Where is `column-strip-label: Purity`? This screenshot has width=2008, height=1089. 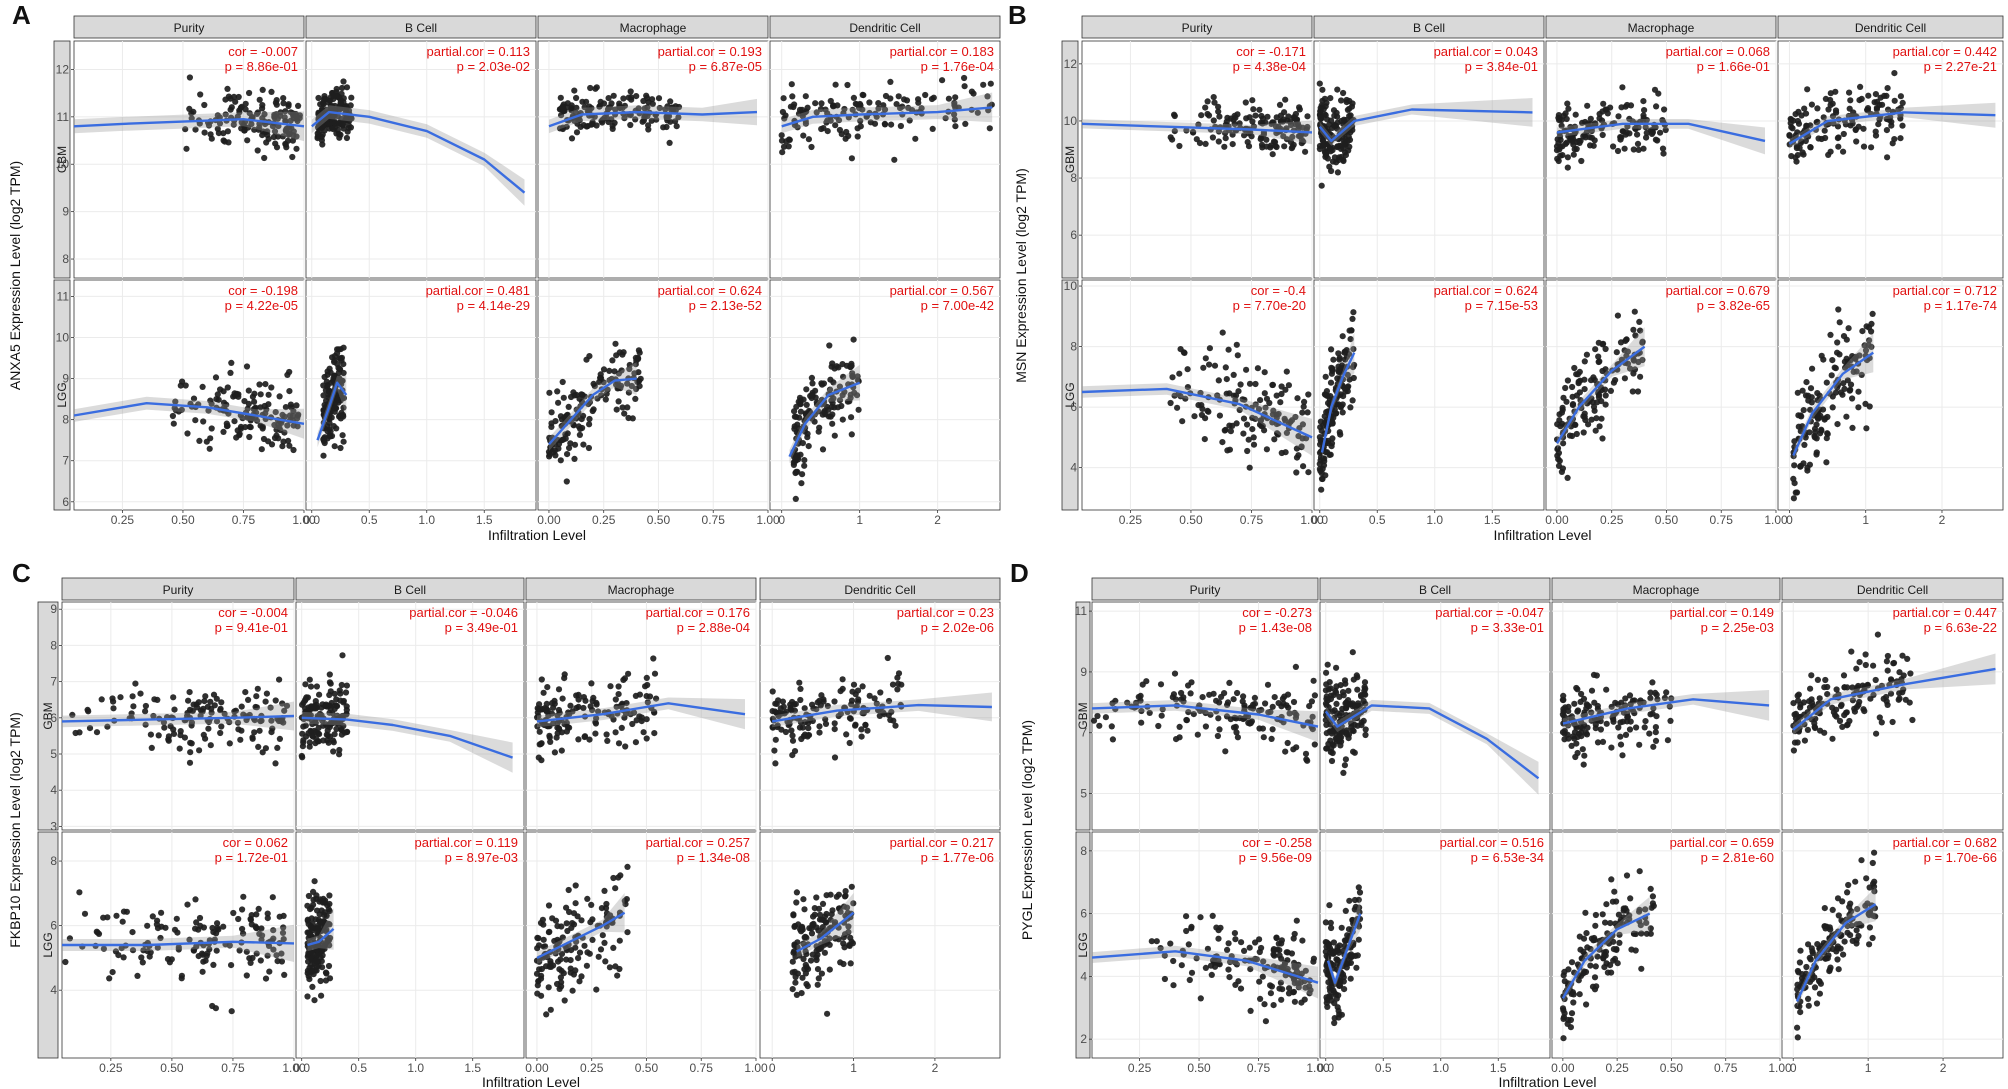
column-strip-label: Purity is located at coordinates (178, 590).